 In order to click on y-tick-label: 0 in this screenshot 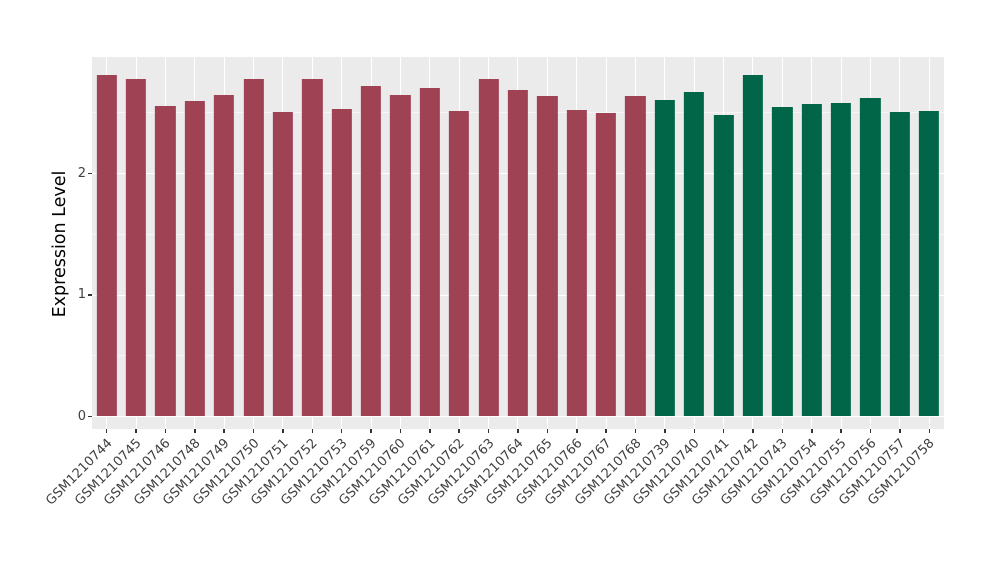, I will do `click(81, 416)`.